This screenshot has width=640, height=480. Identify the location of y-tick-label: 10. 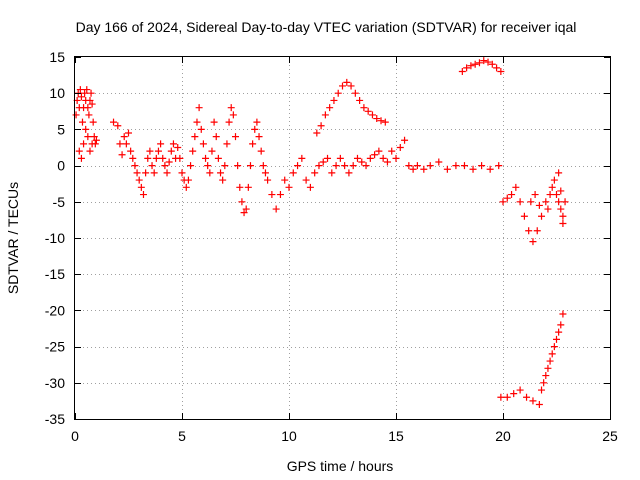
(57, 93).